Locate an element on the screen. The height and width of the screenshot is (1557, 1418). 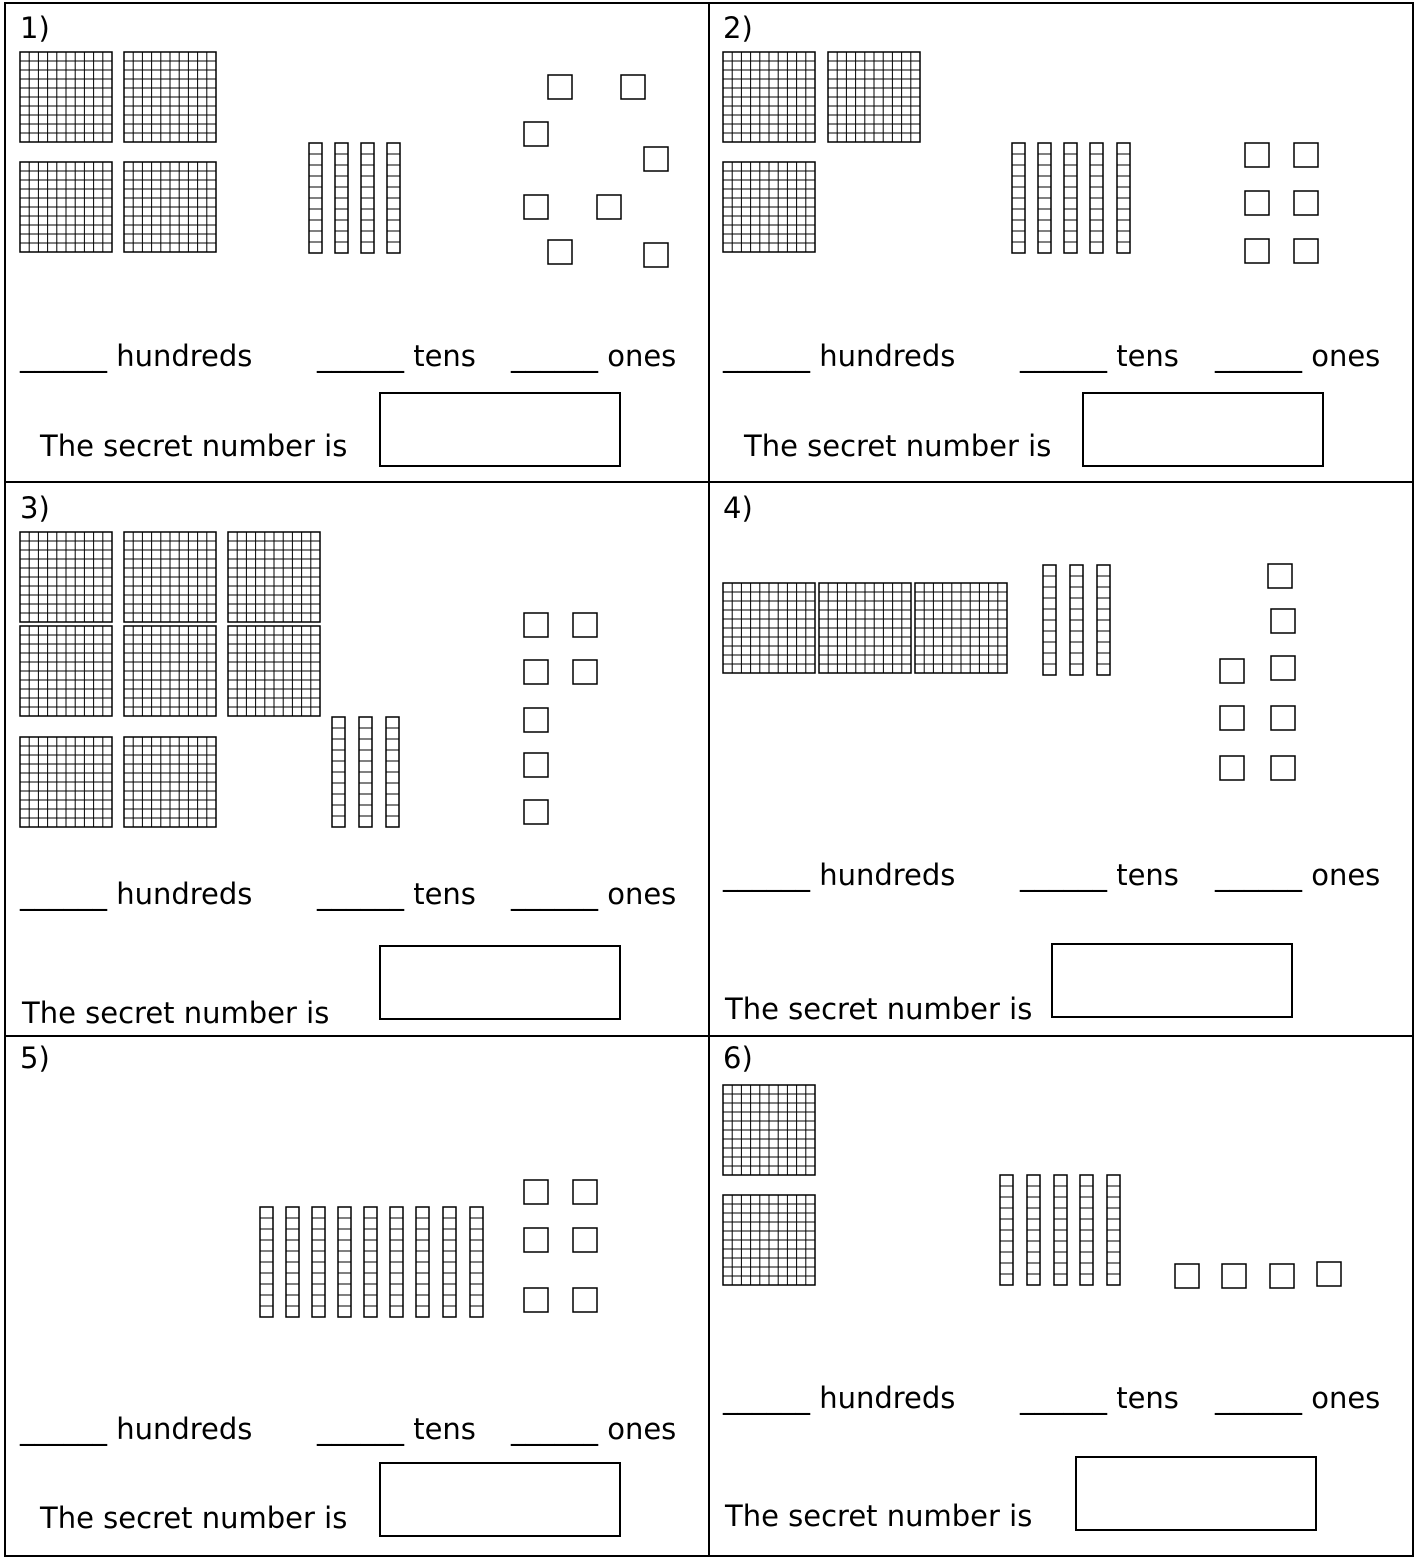
question-number: 5) is located at coordinates (35, 1058).